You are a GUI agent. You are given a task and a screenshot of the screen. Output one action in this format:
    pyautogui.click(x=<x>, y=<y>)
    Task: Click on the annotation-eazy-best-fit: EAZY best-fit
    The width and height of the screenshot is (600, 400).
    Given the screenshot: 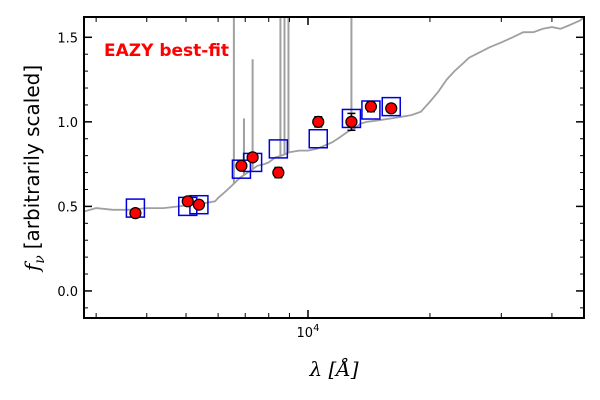 What is the action you would take?
    pyautogui.click(x=166, y=51)
    